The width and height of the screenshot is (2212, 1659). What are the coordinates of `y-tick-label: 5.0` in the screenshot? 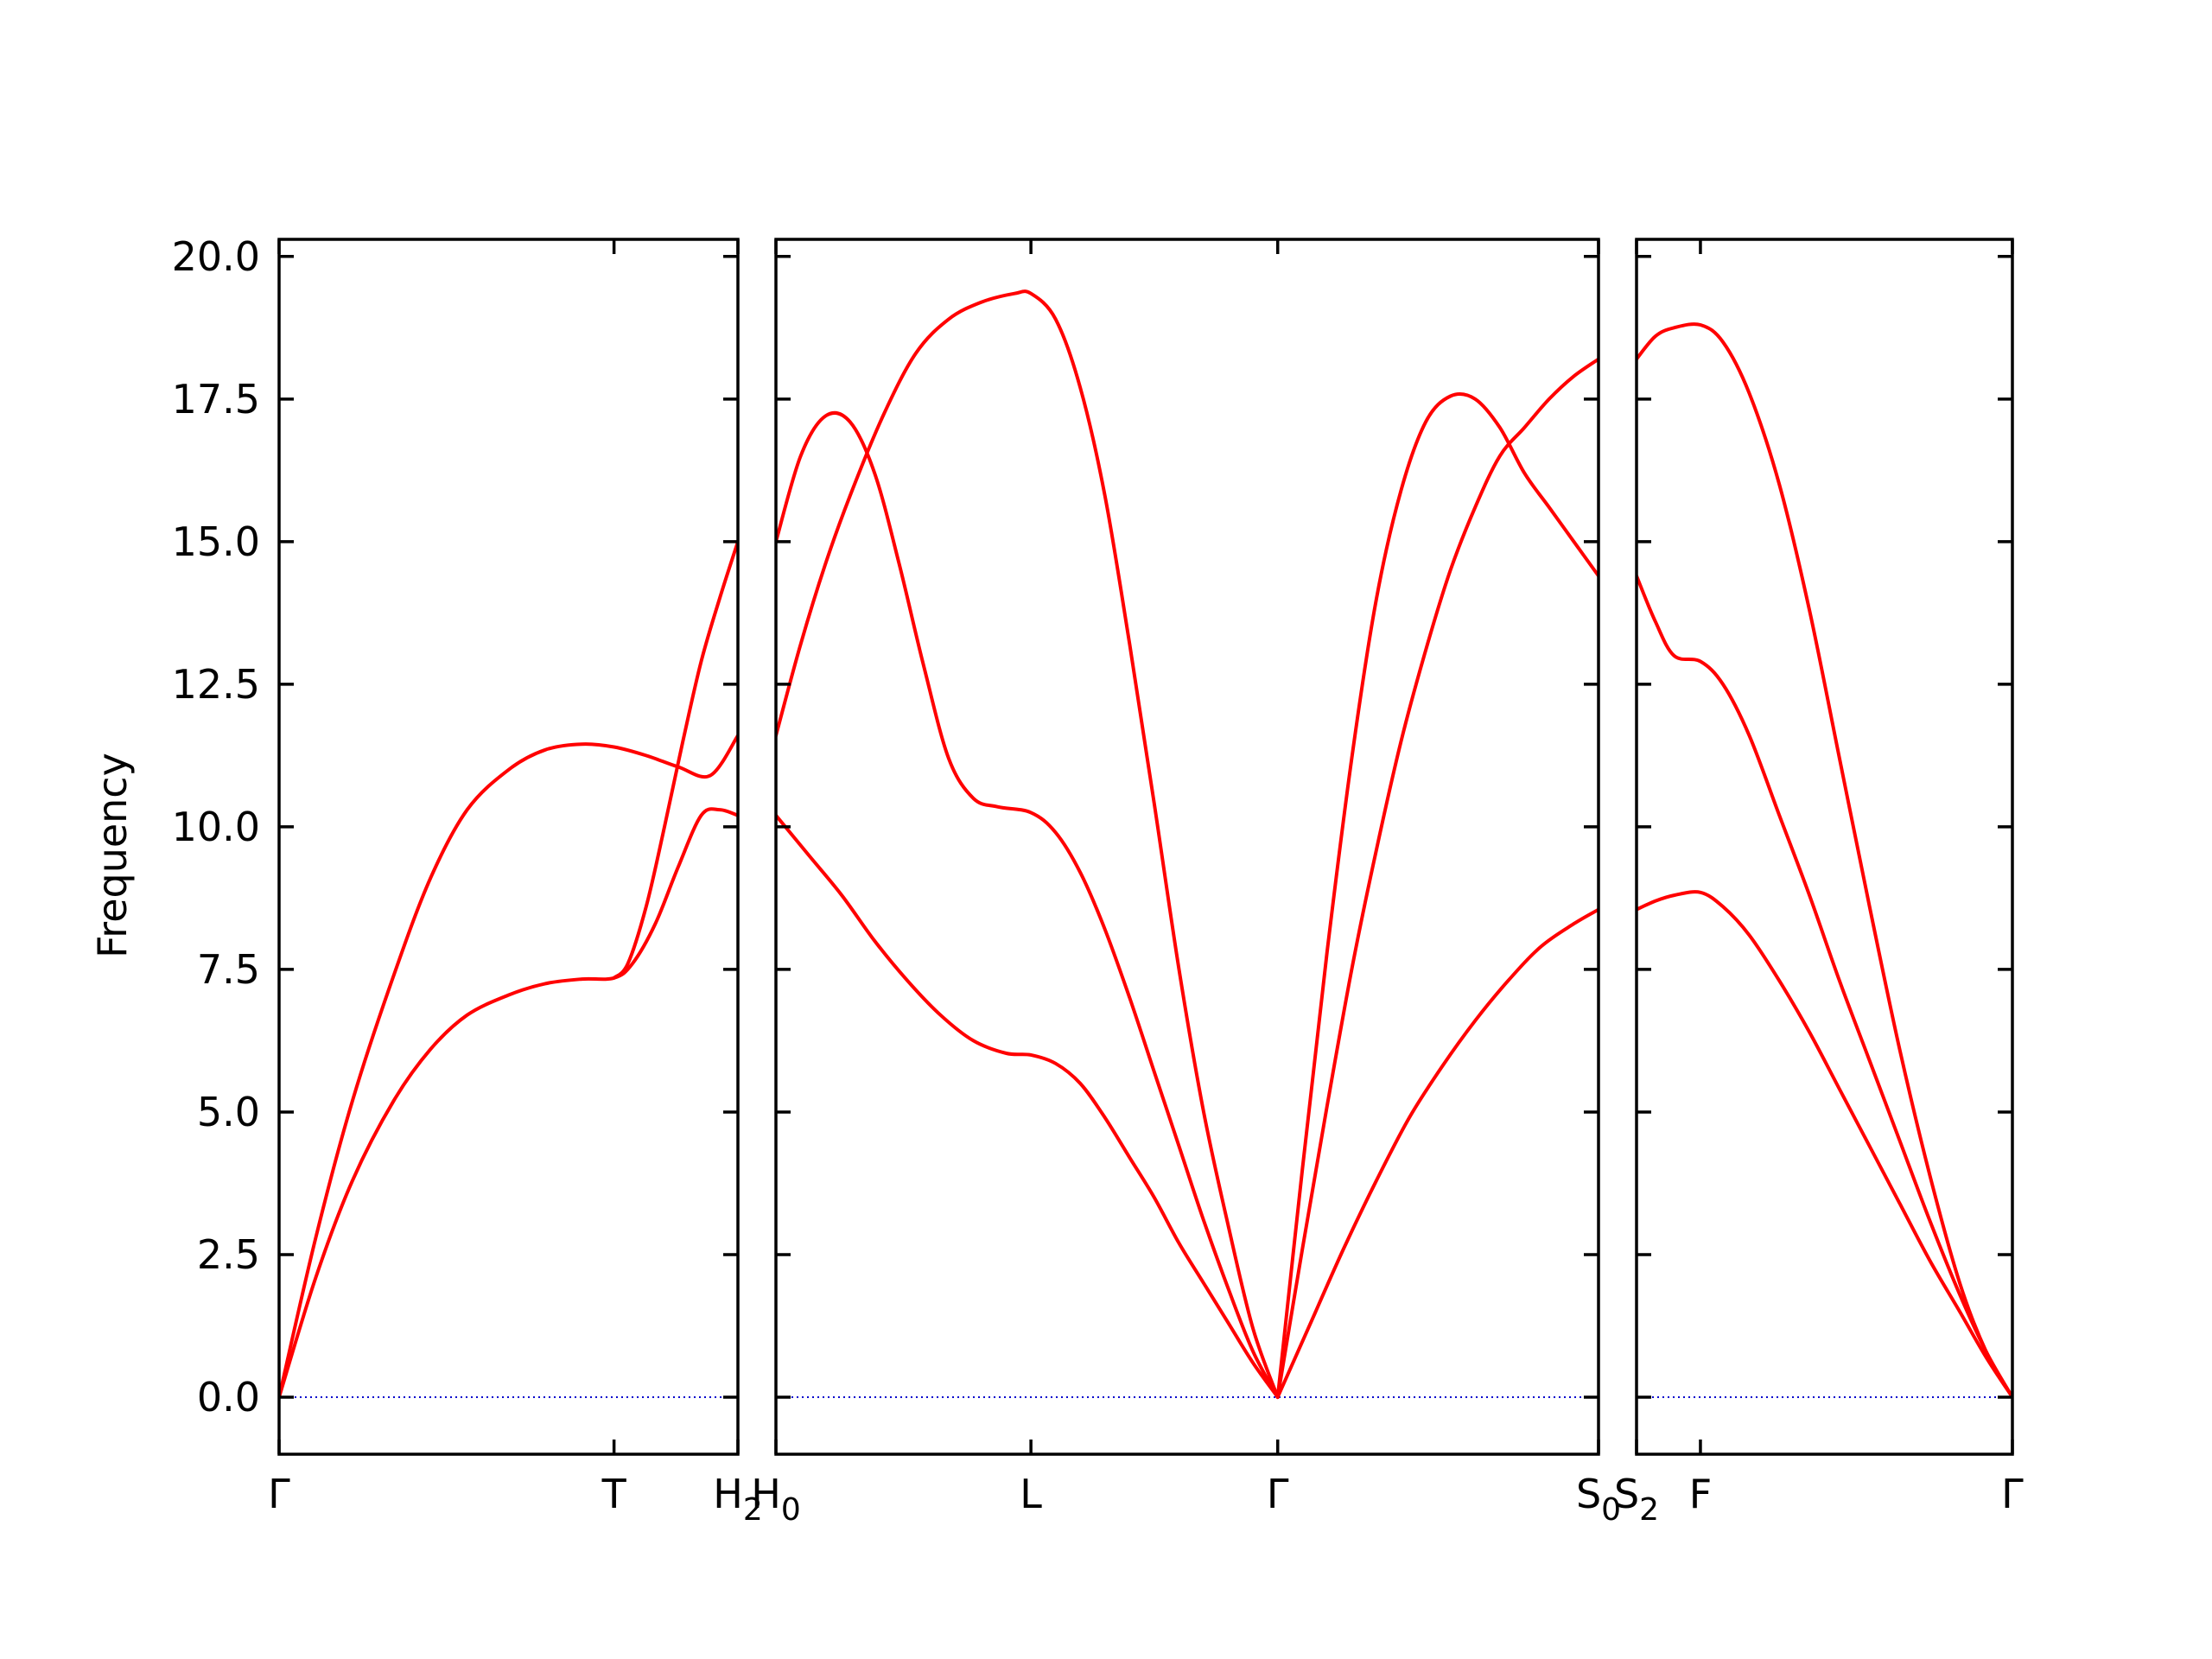 It's located at (229, 1112).